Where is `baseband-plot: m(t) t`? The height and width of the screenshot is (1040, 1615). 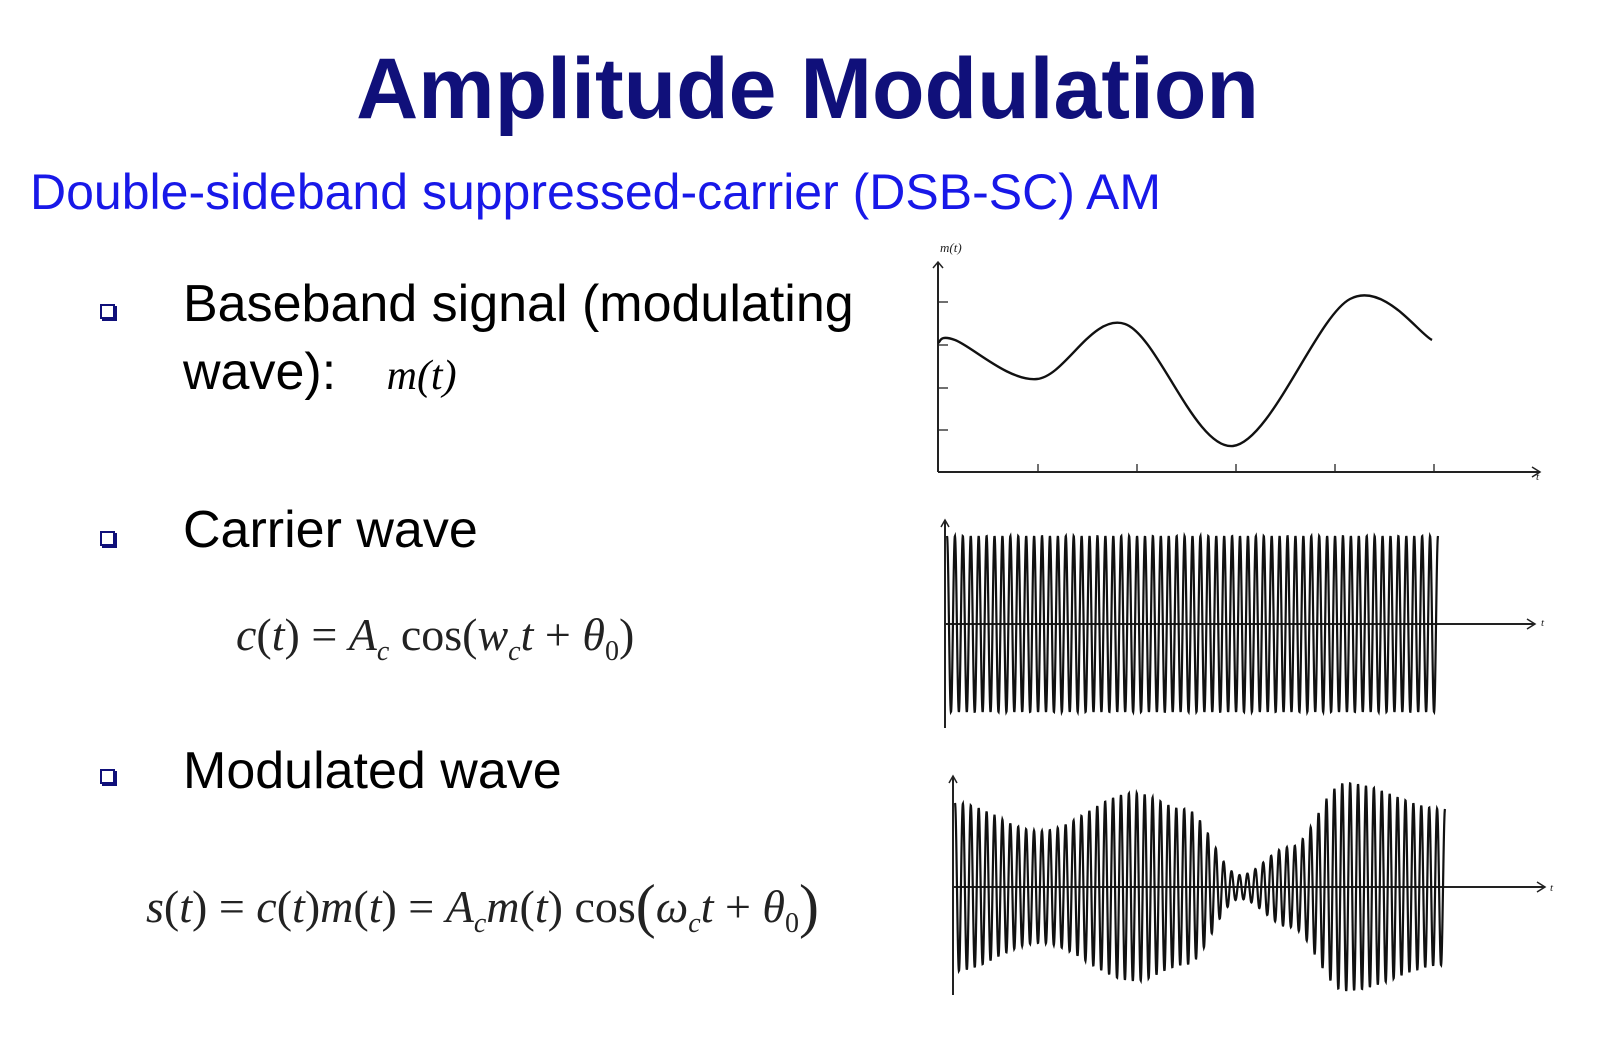
baseband-plot: m(t) t is located at coordinates (1237, 361).